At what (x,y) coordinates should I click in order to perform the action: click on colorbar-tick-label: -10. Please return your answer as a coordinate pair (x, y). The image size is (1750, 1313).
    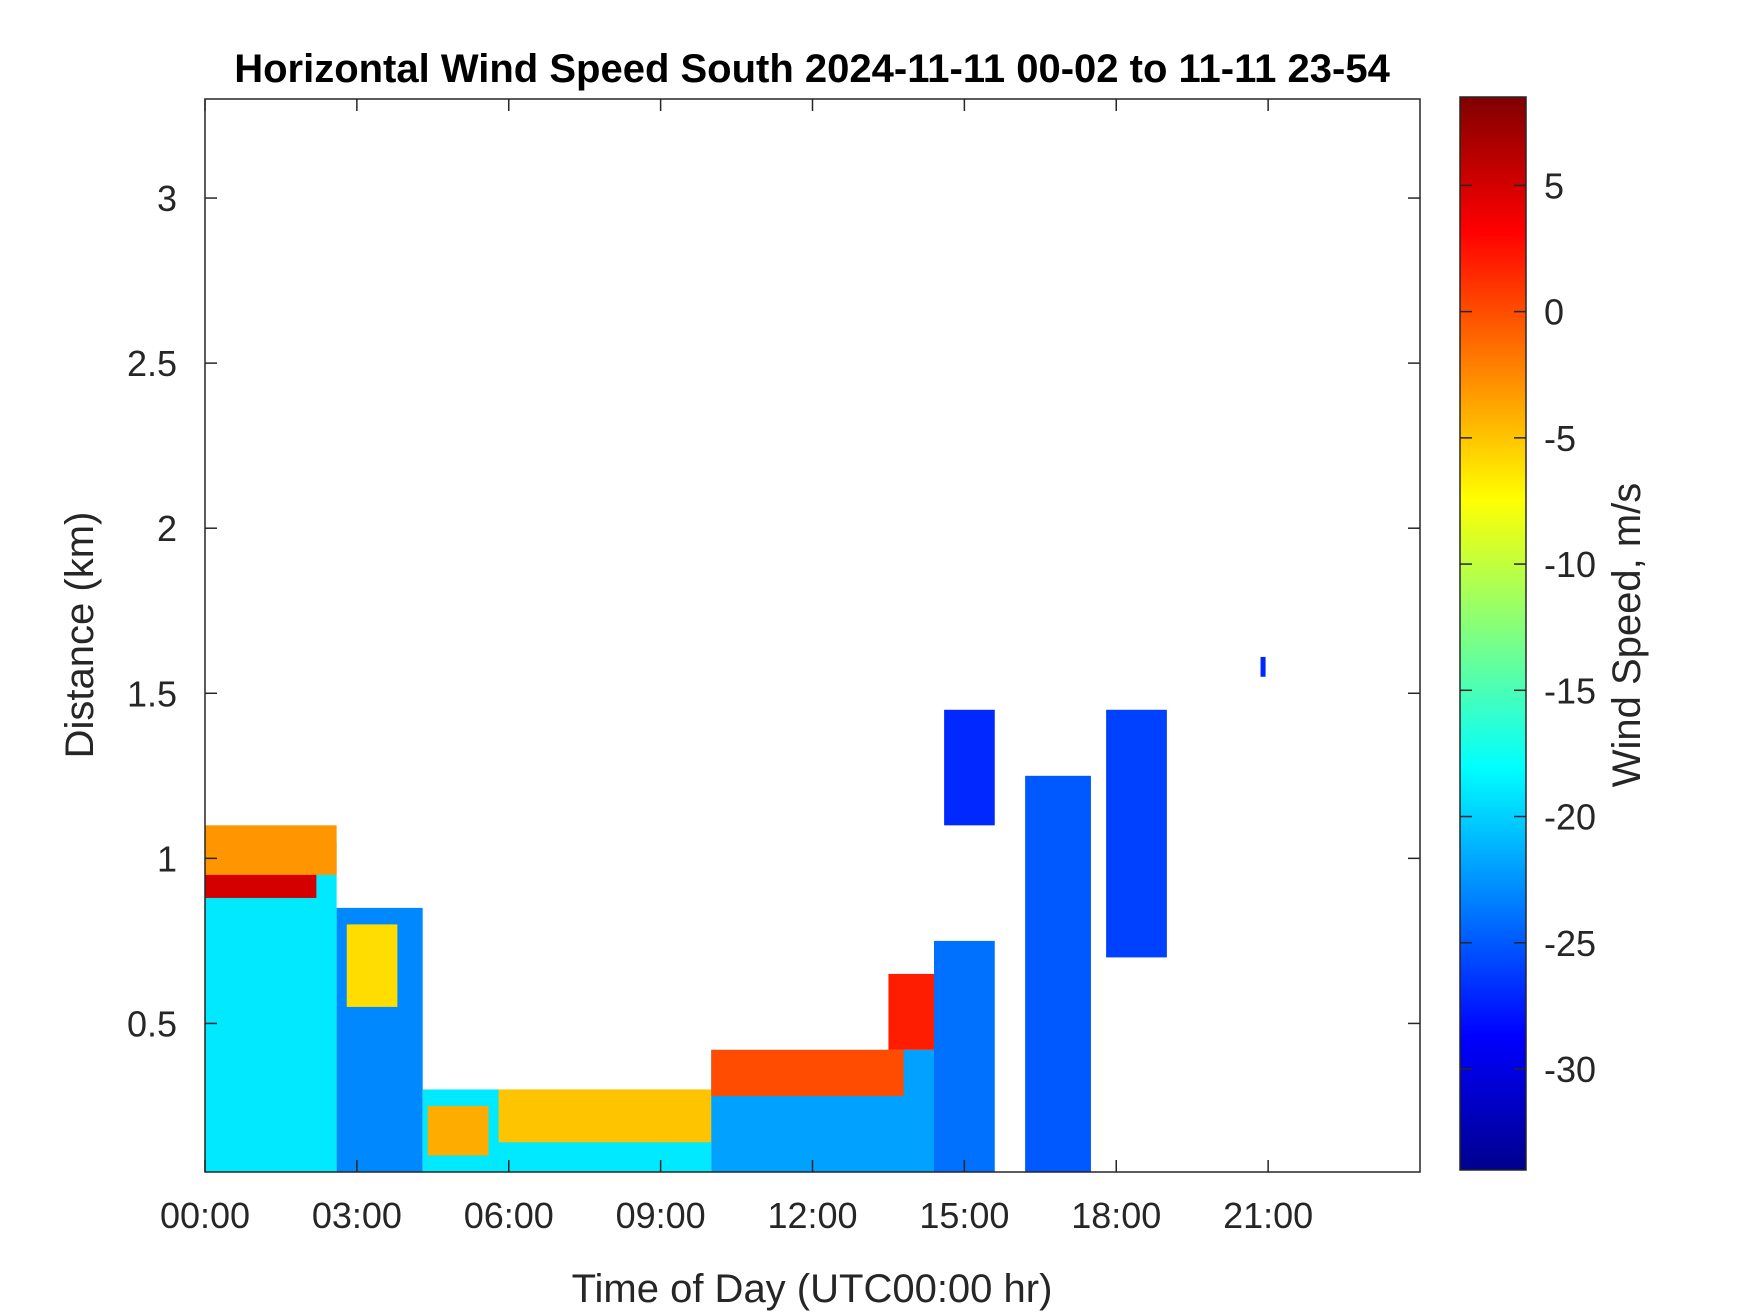
    Looking at the image, I should click on (1570, 564).